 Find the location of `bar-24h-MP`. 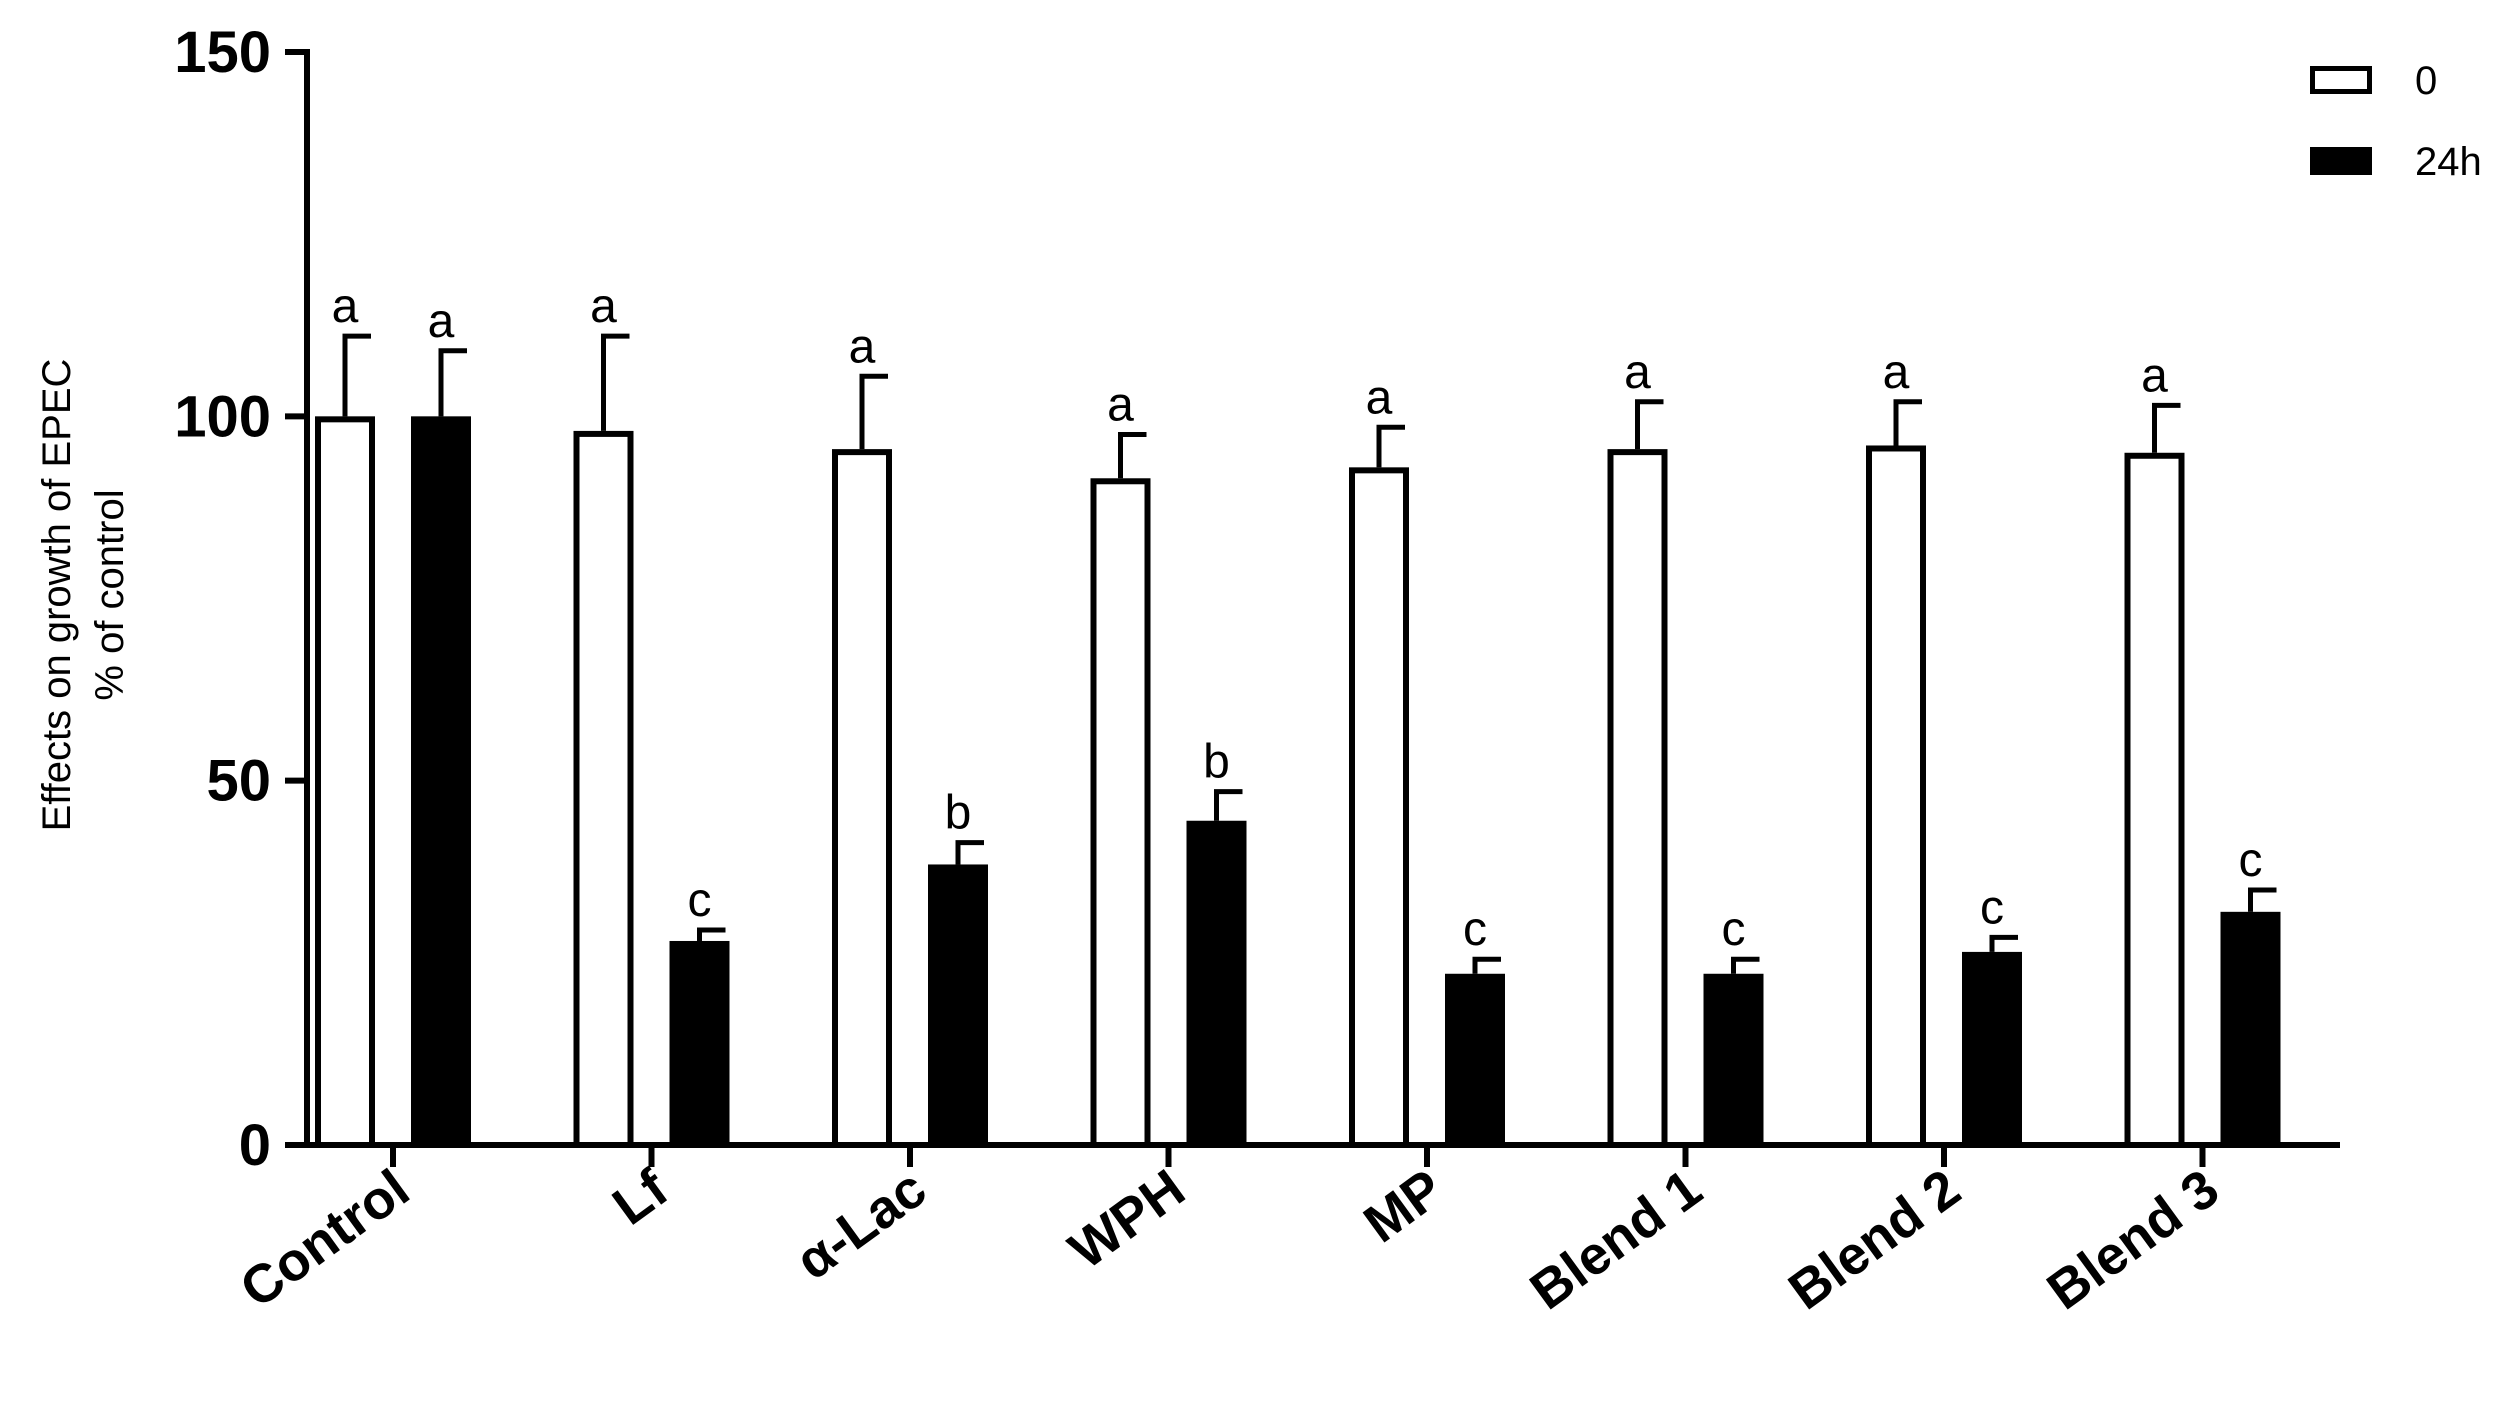

bar-24h-MP is located at coordinates (1475, 1059).